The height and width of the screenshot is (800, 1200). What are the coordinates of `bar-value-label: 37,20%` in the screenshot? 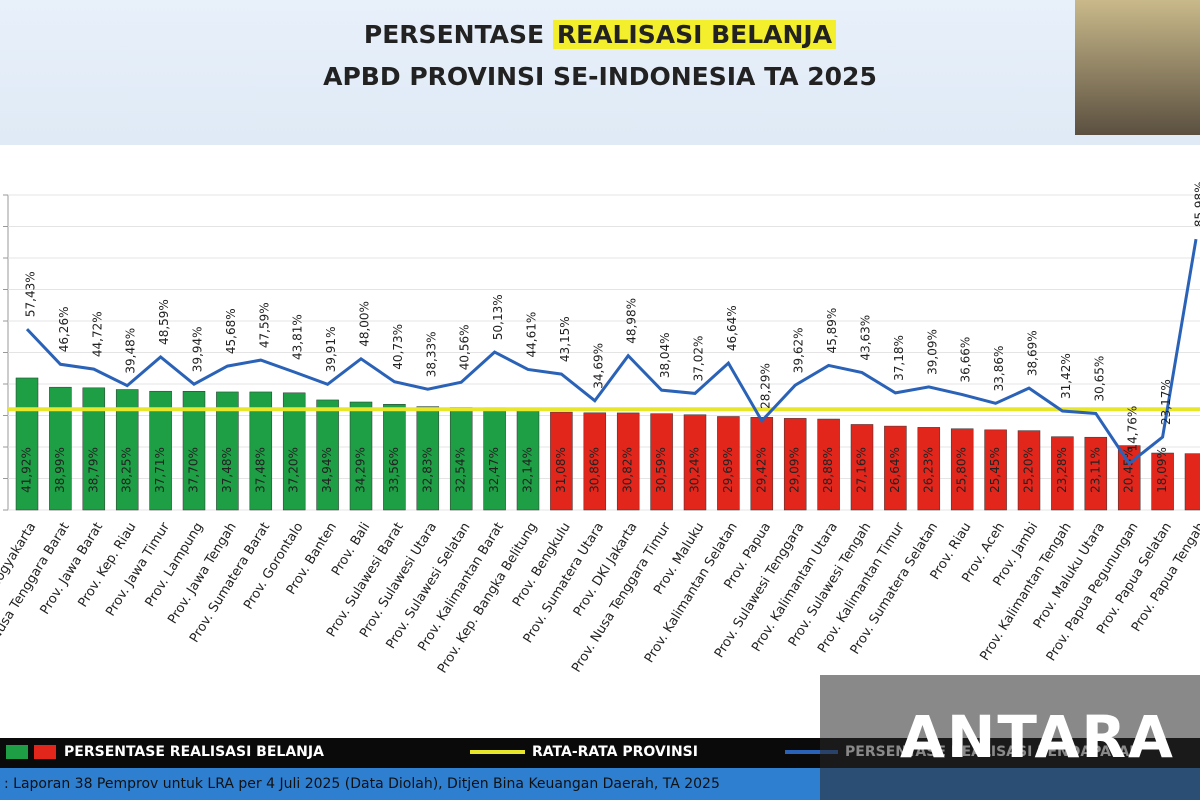 It's located at (294, 470).